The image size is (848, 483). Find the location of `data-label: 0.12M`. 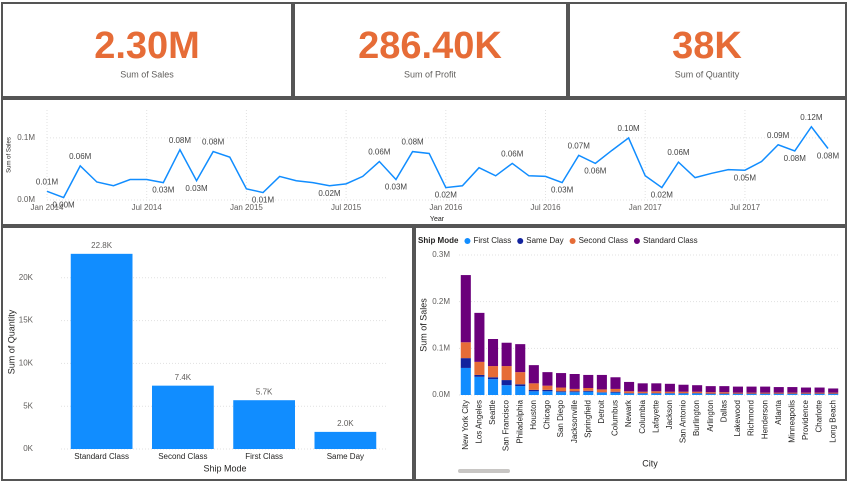

data-label: 0.12M is located at coordinates (811, 117).